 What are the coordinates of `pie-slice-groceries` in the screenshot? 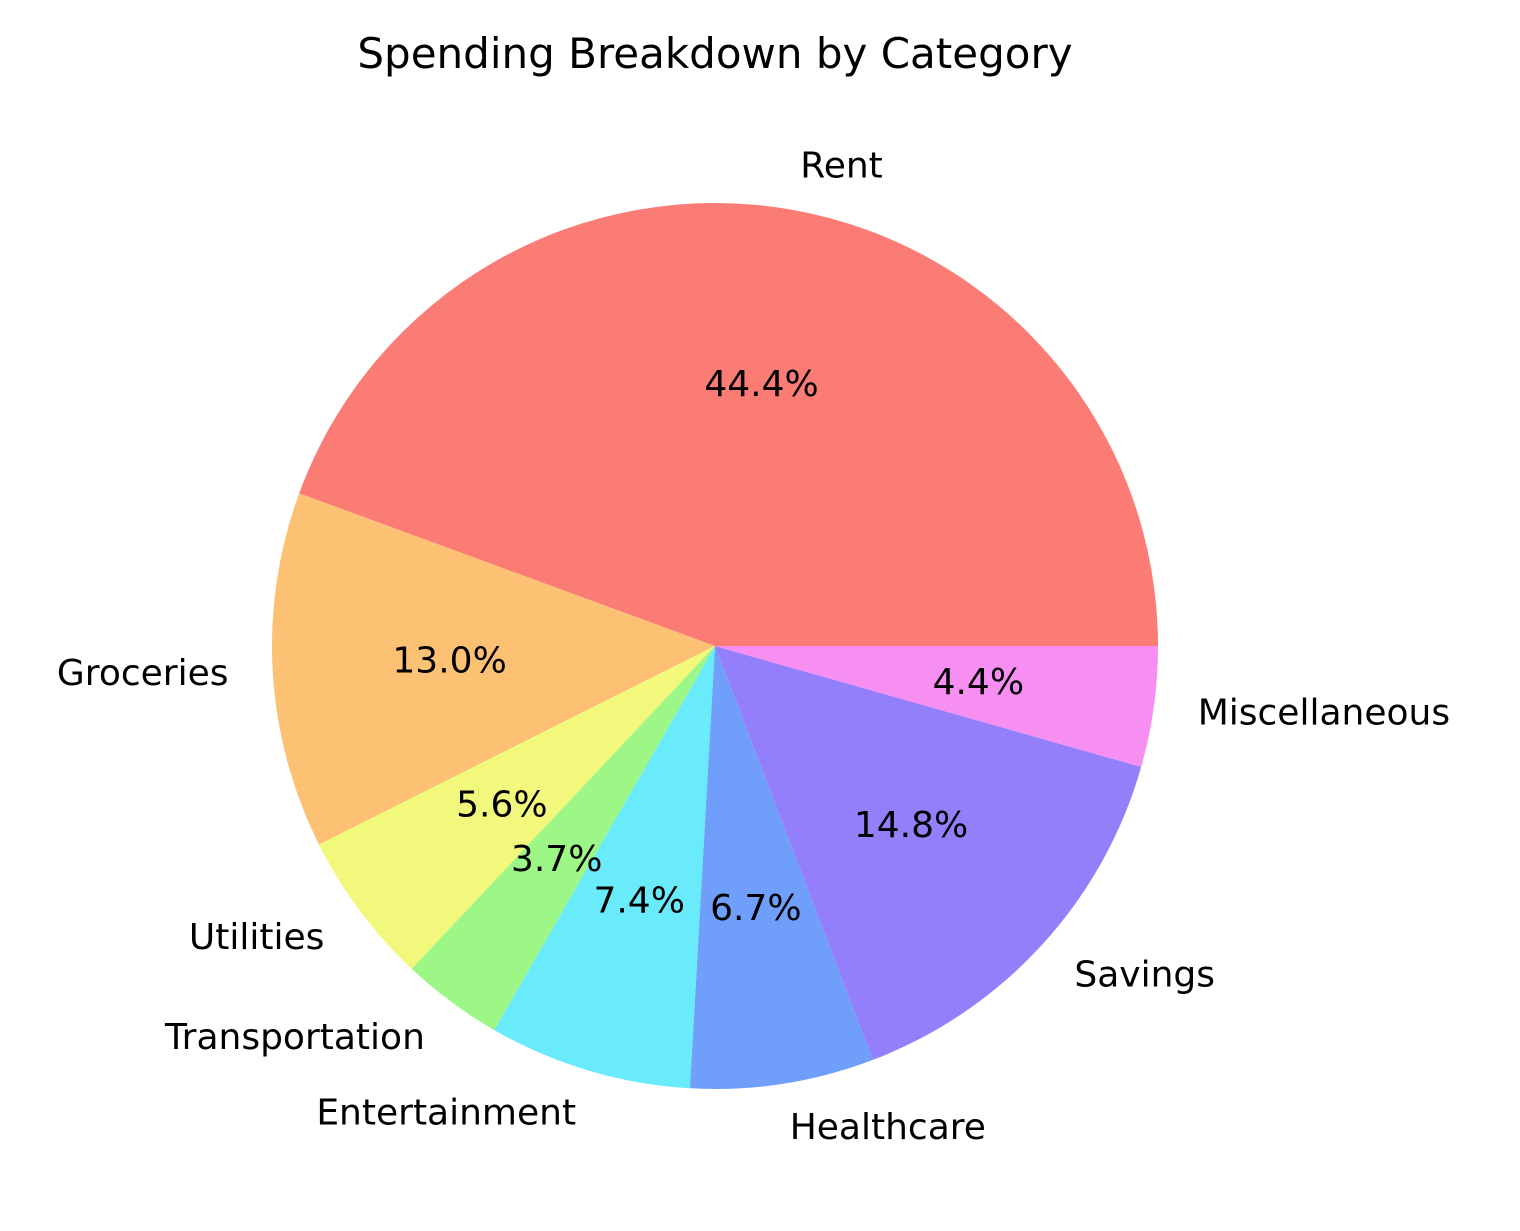 It's located at (493, 669).